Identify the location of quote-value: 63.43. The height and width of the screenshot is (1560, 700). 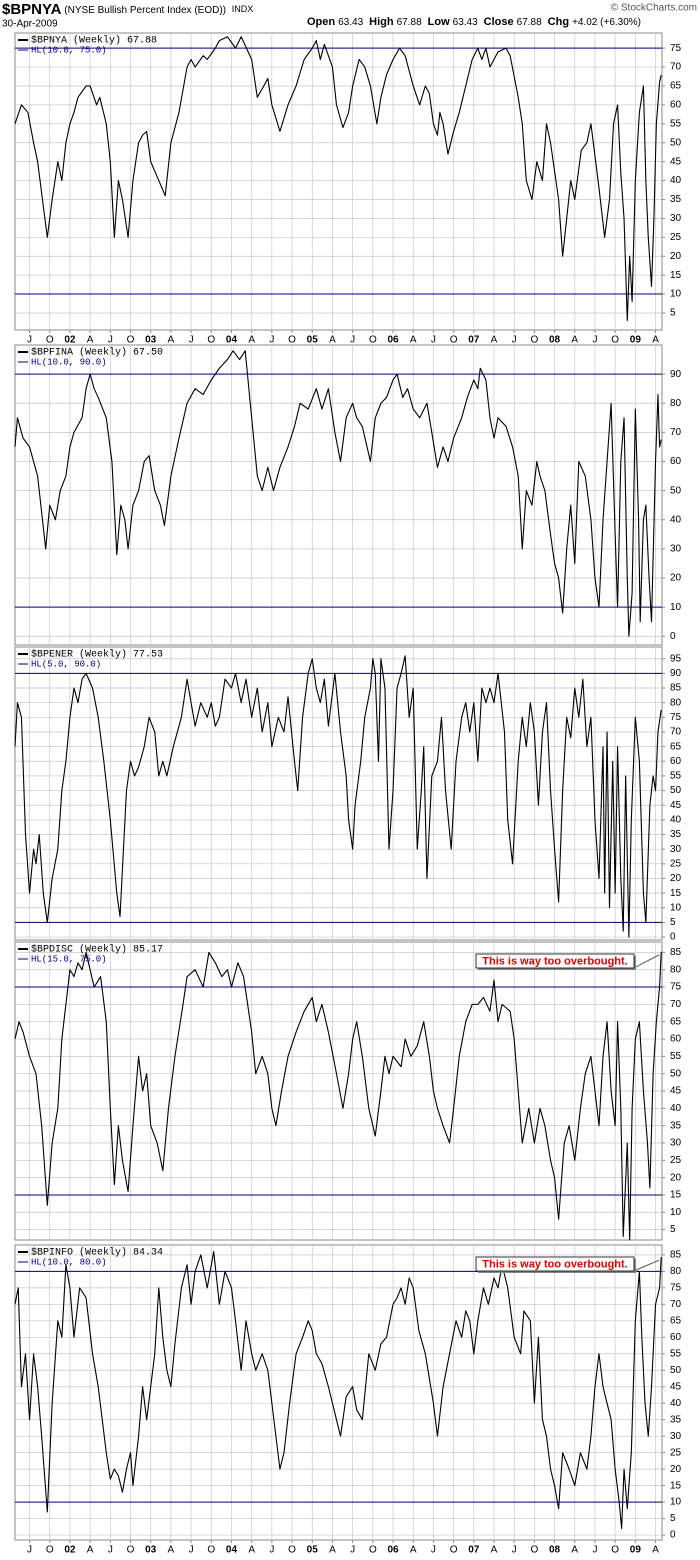
(350, 22).